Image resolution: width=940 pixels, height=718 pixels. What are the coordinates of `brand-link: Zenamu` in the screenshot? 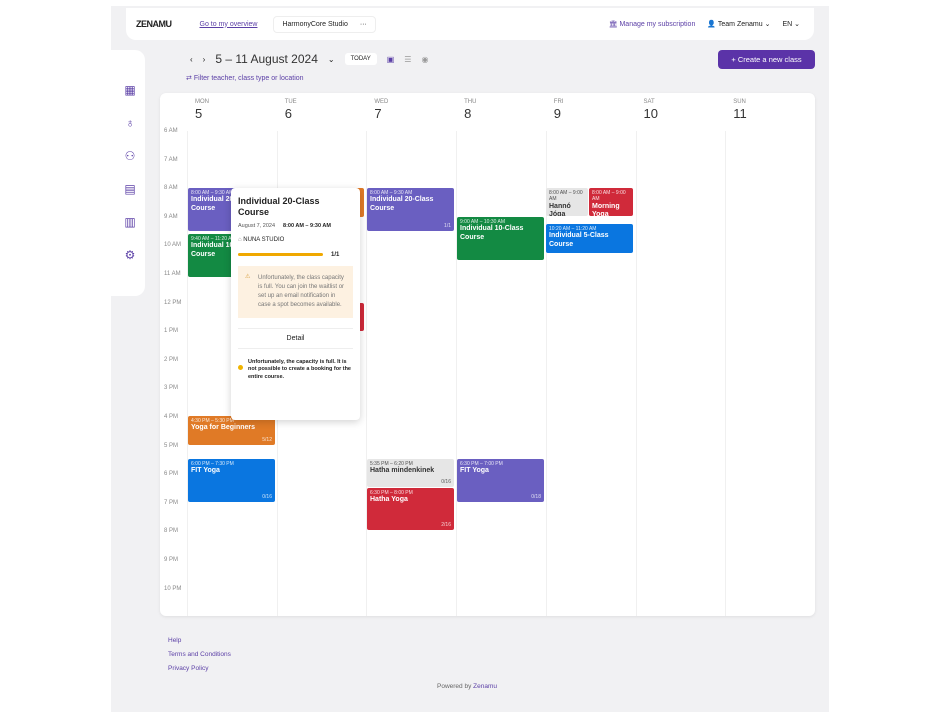 It's located at (485, 686).